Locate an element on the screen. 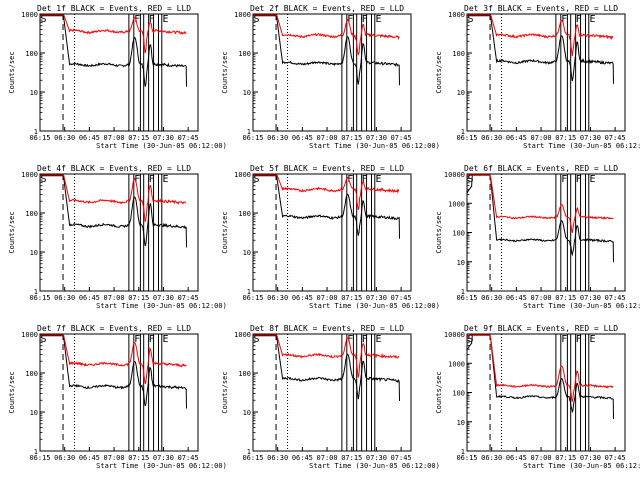 This screenshot has height=480, width=640. chart-title: Det 4f BLACK = Events, RED = LLD is located at coordinates (114, 168).